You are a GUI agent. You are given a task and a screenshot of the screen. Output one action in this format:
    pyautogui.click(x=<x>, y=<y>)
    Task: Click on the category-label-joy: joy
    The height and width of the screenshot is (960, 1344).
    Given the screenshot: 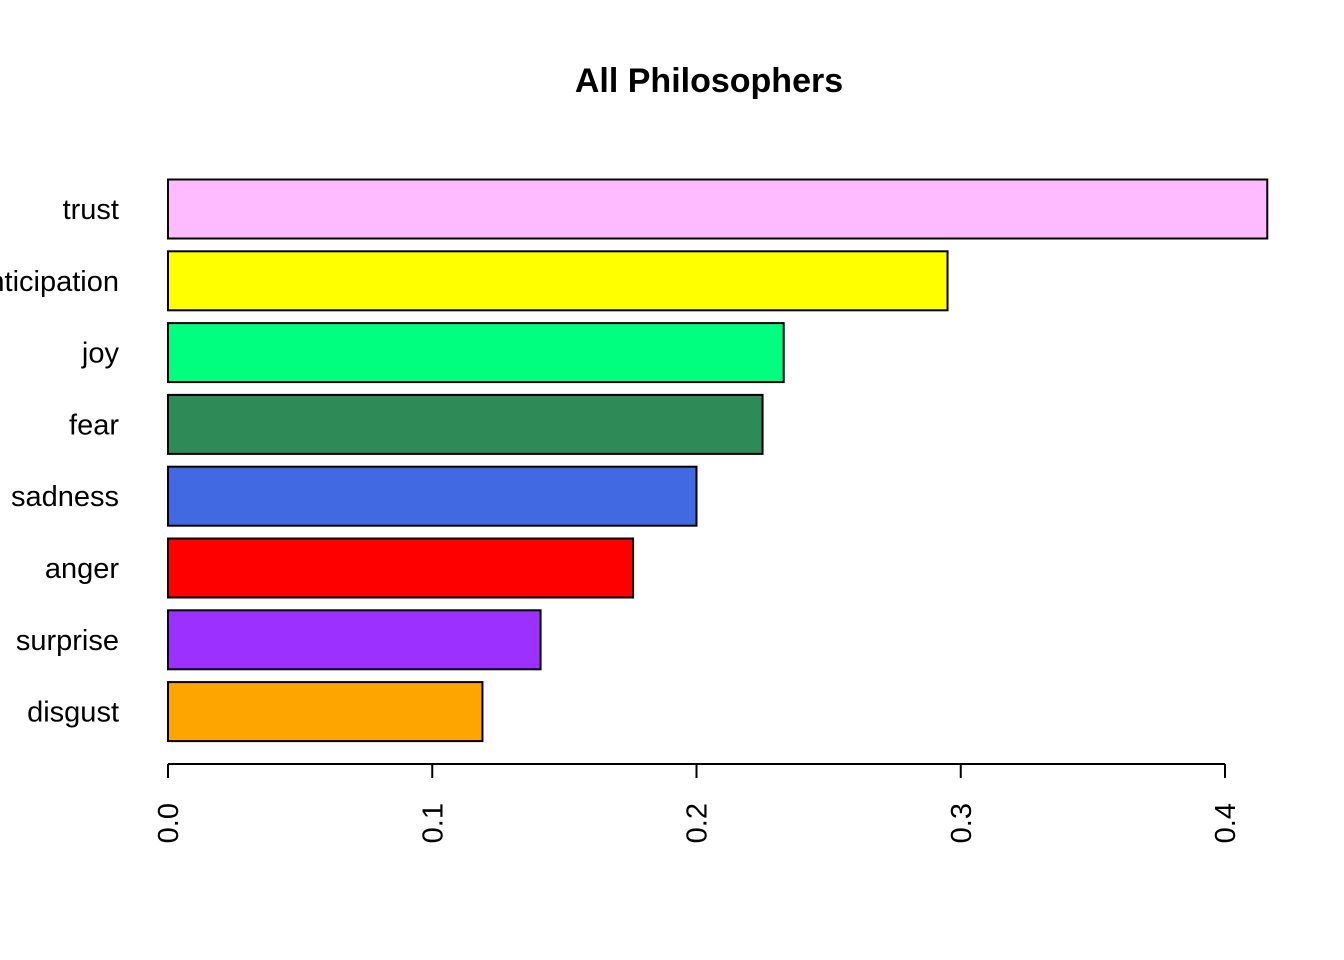 What is the action you would take?
    pyautogui.click(x=100, y=354)
    